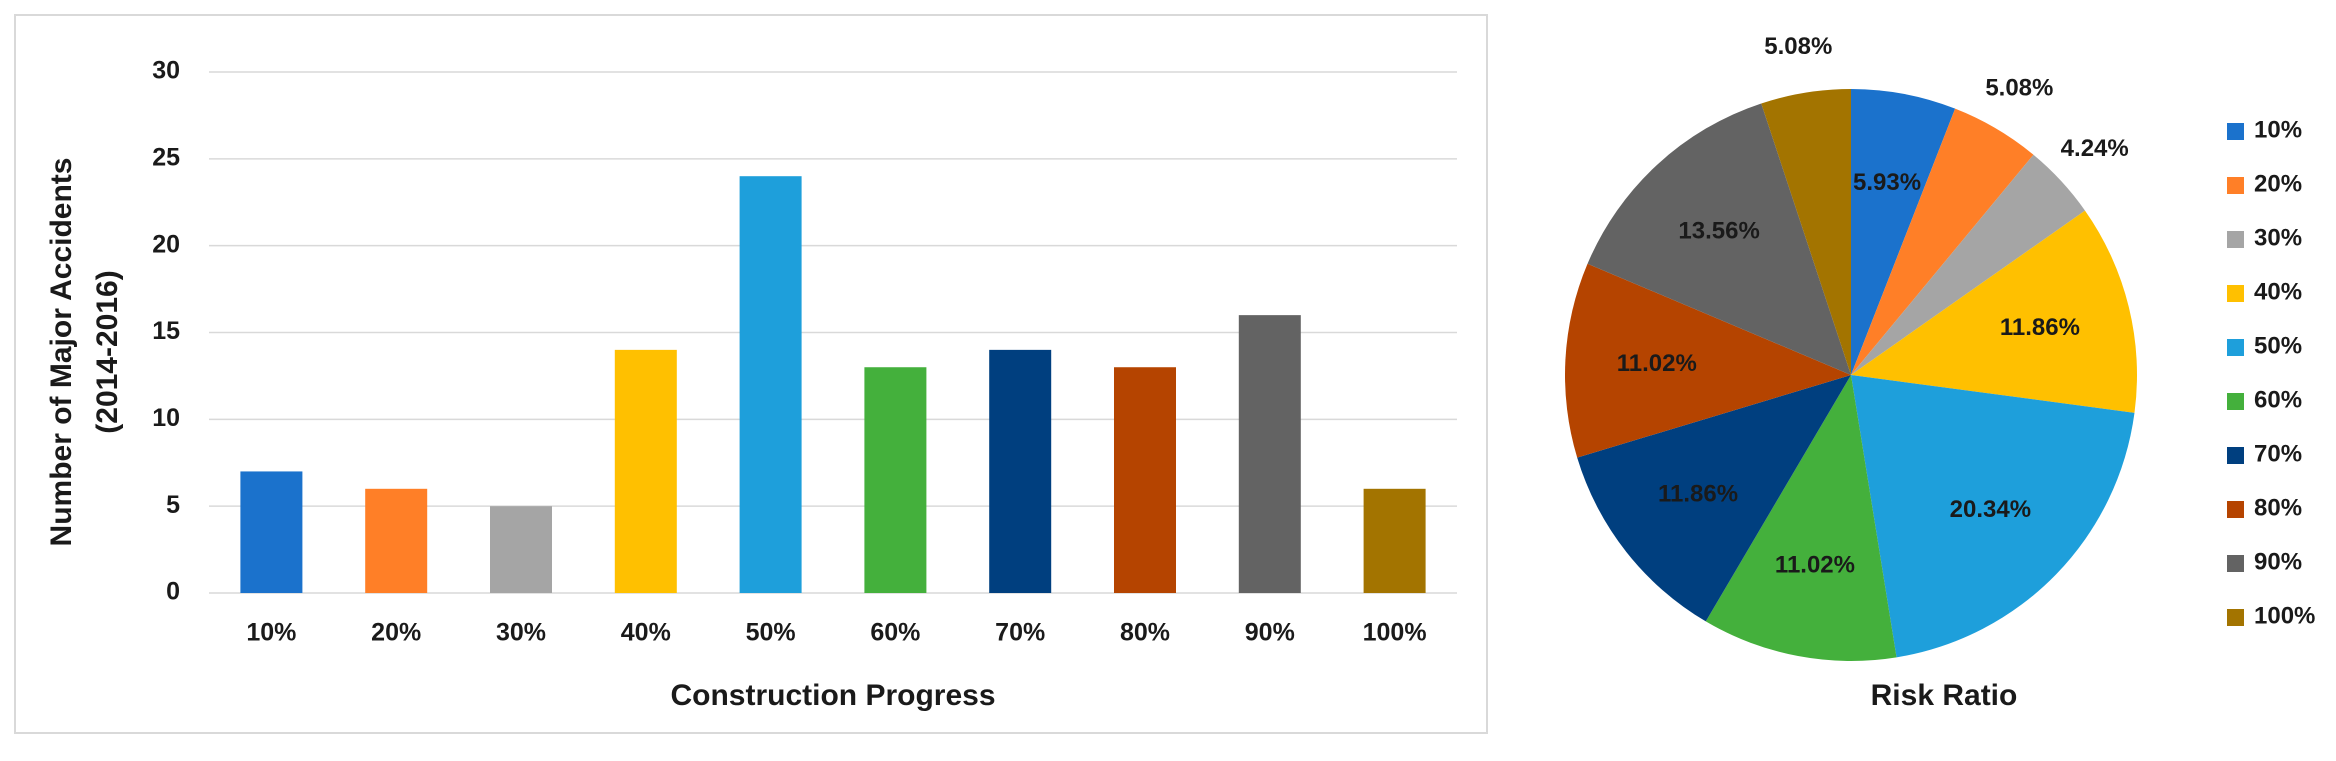  What do you see at coordinates (2278, 561) in the screenshot?
I see `legend-label: 90%` at bounding box center [2278, 561].